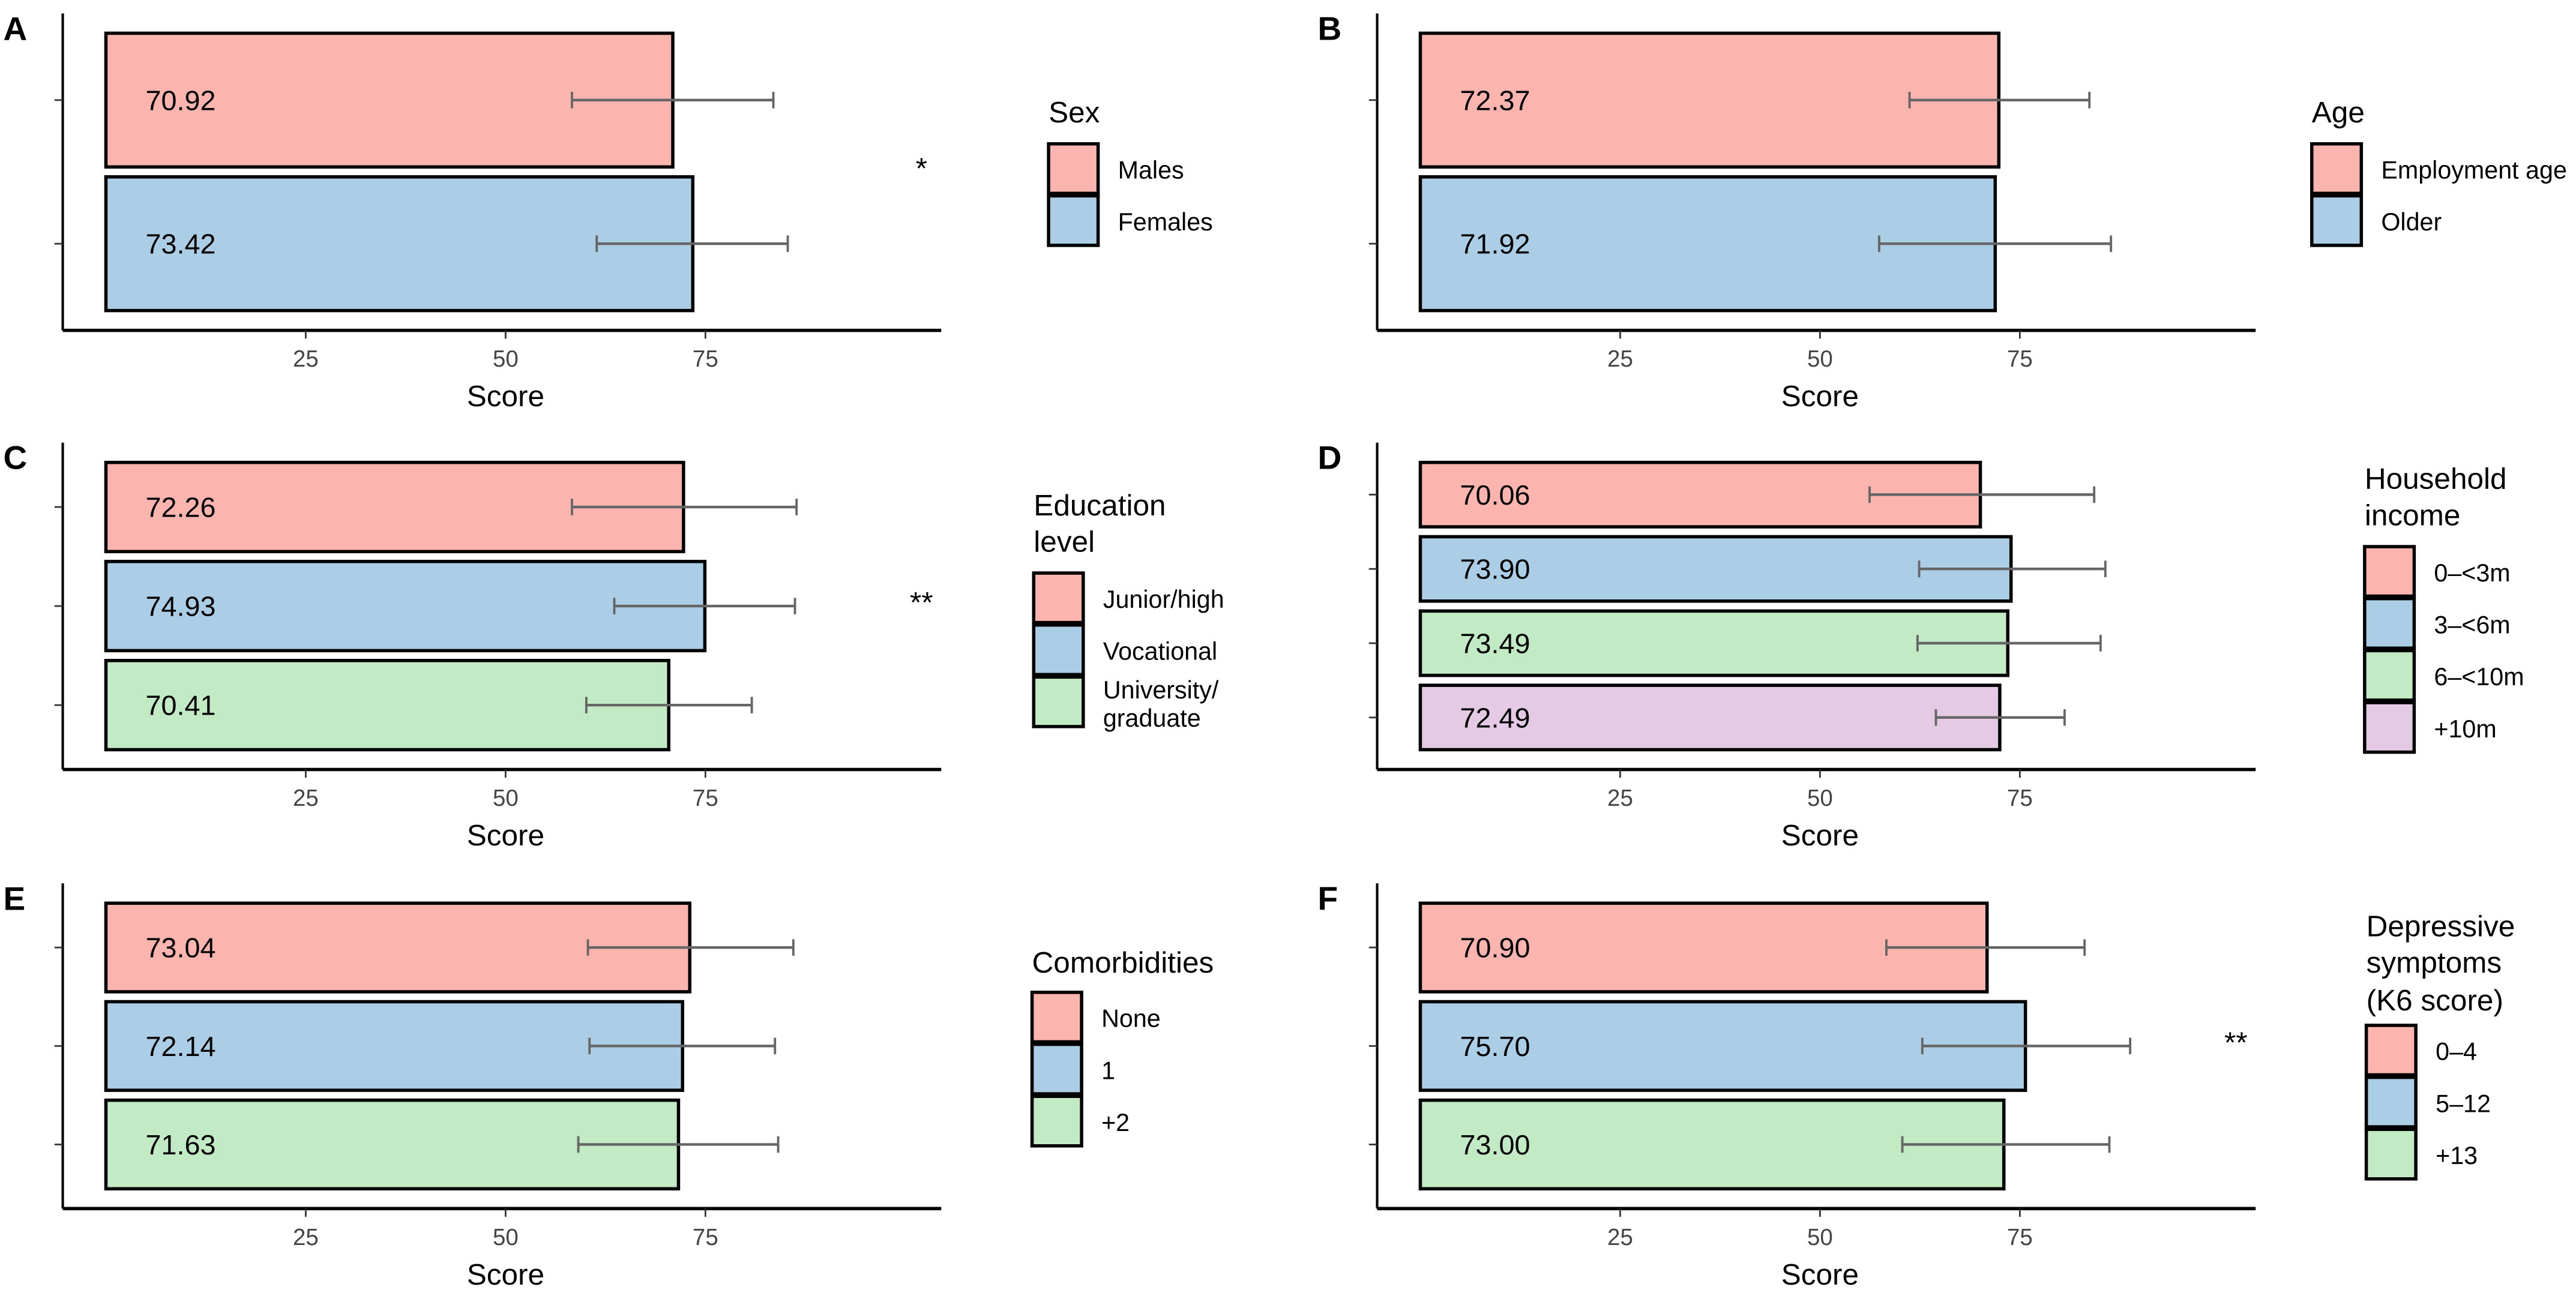  I want to click on bar-value-label: 73.49, so click(1495, 643).